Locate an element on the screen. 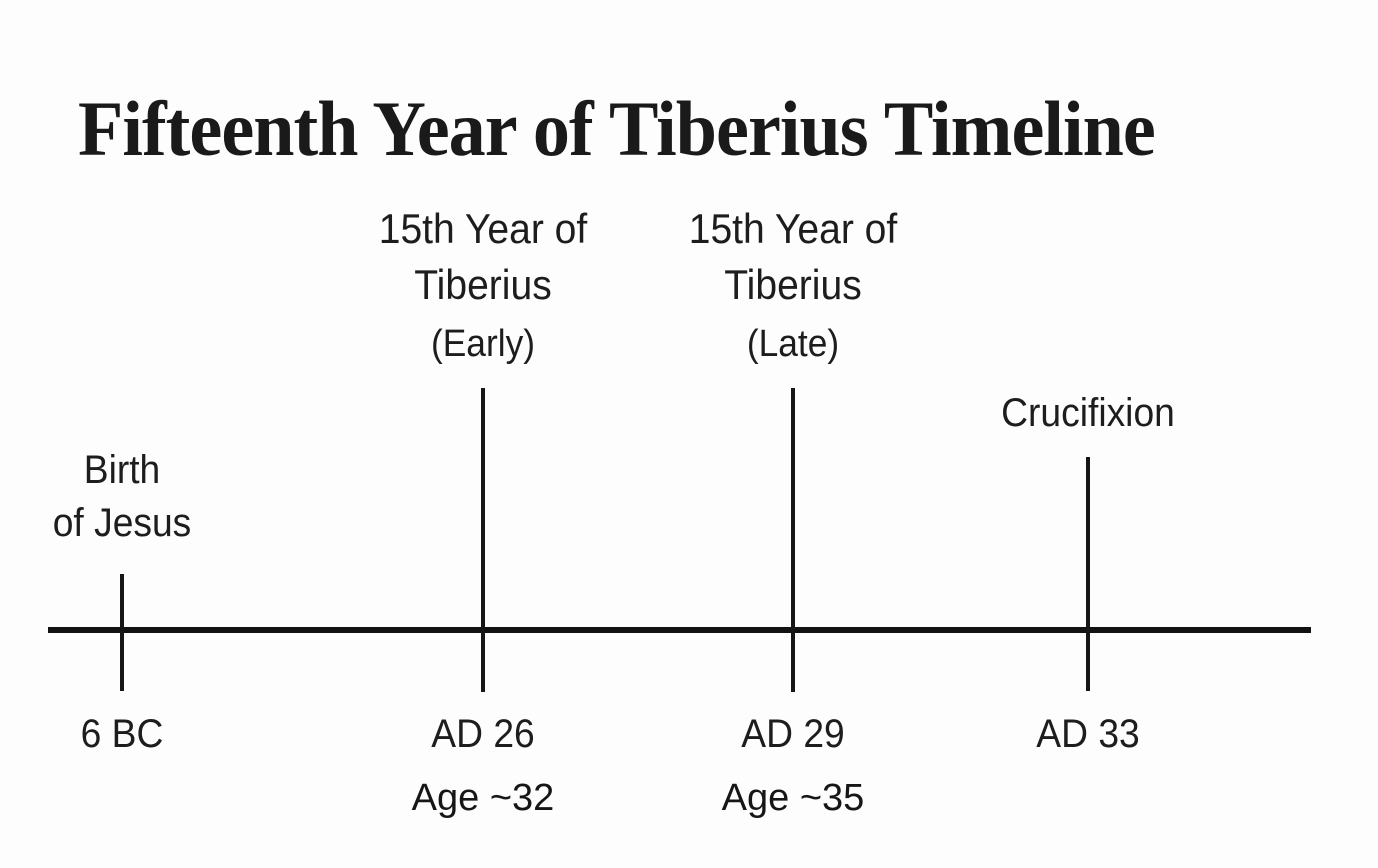 The width and height of the screenshot is (1378, 868). event-label: Crucifixion is located at coordinates (1088, 413).